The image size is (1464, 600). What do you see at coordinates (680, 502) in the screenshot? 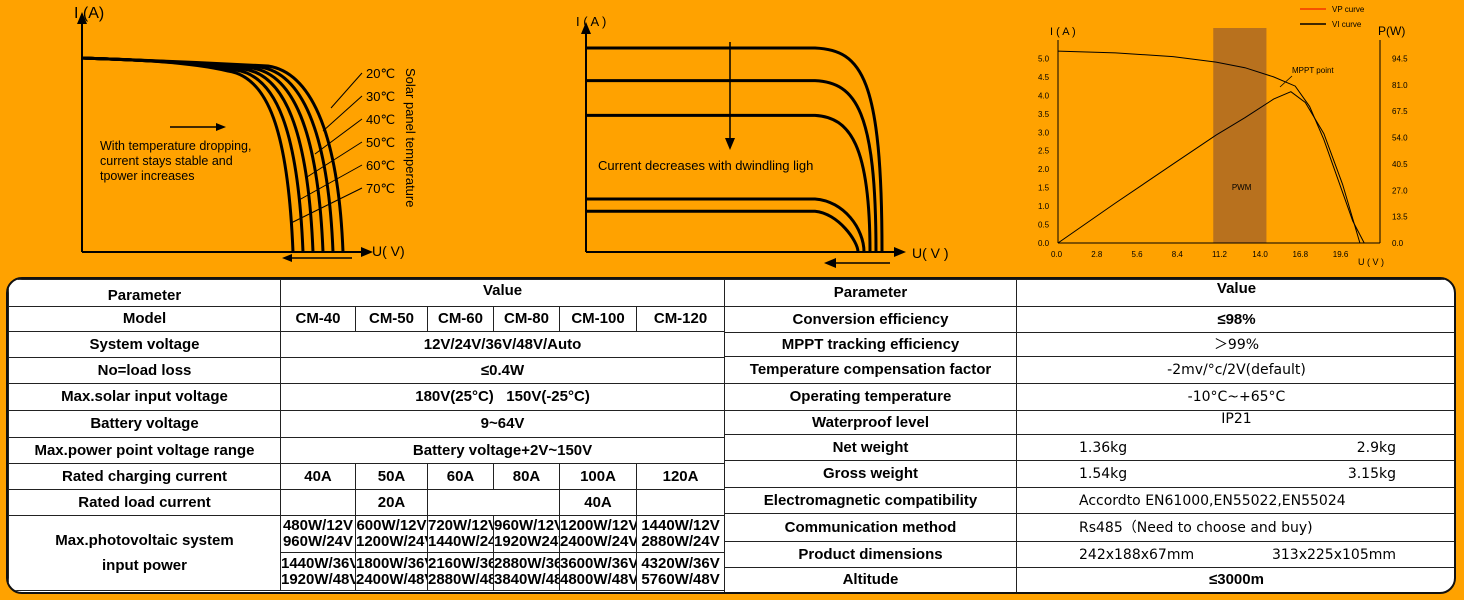
I see `rated-load-empty` at bounding box center [680, 502].